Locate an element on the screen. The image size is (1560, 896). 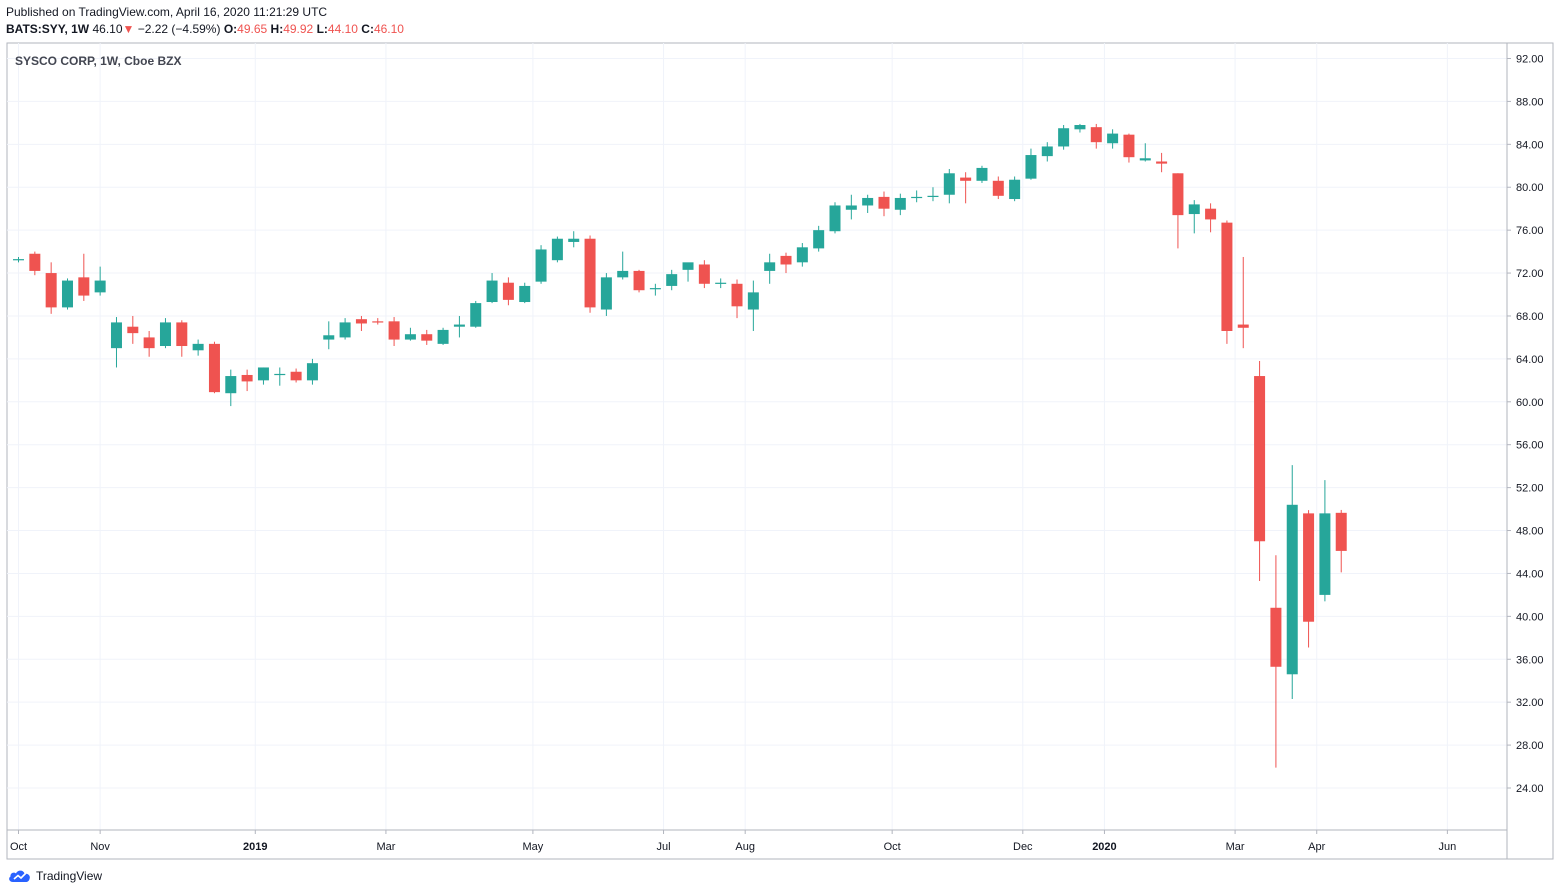
down-arrow-icon: ▼ is located at coordinates (128, 29).